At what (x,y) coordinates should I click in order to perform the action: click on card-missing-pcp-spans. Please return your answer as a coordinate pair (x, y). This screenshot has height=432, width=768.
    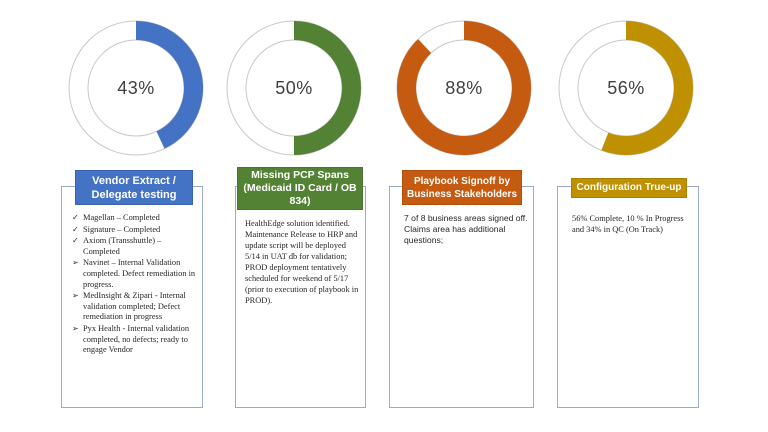
    Looking at the image, I should click on (300, 297).